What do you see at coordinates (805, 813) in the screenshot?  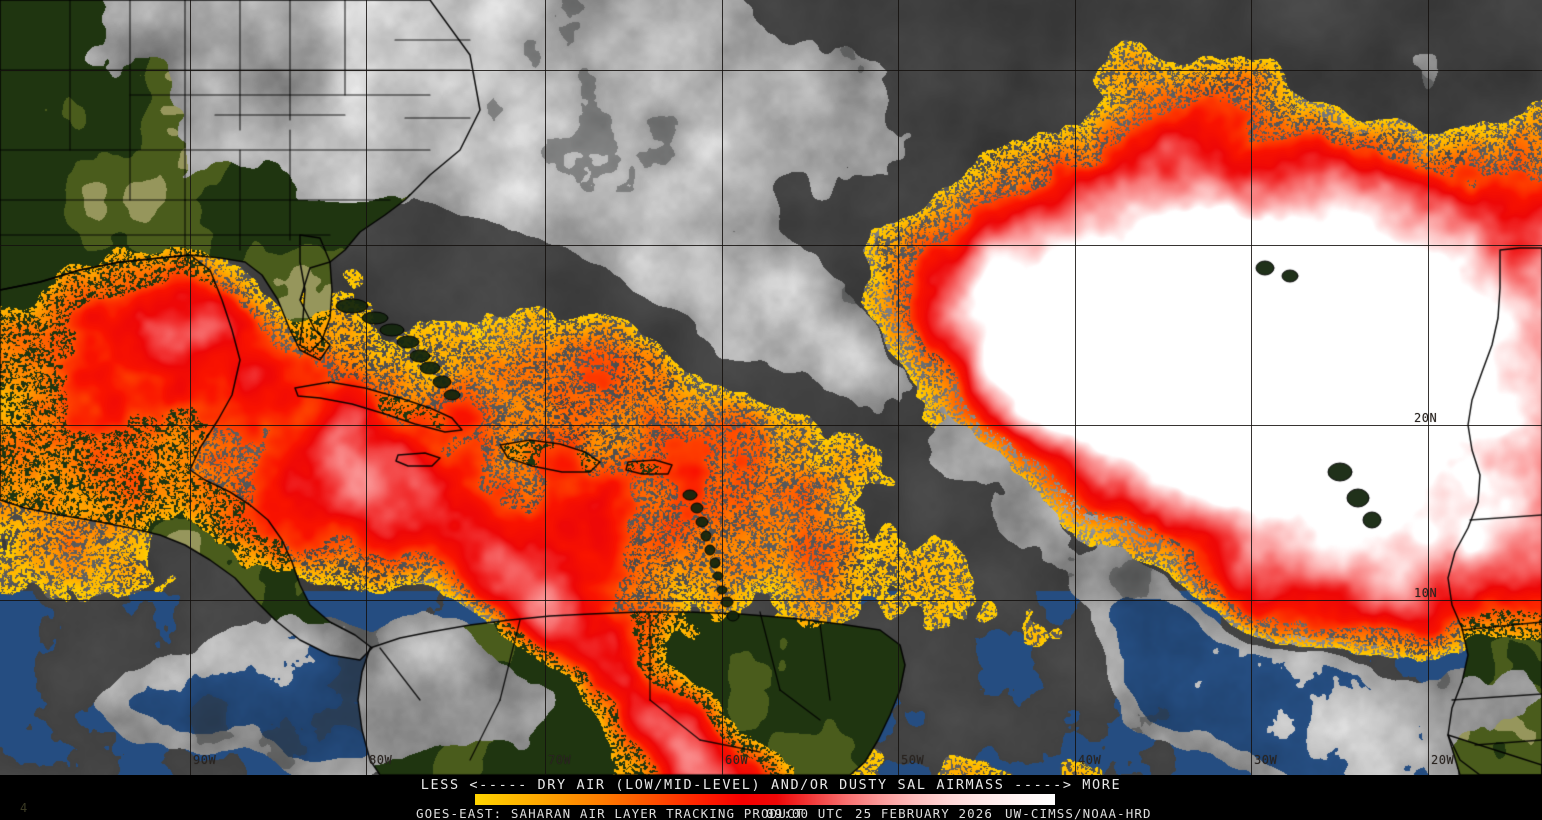 I see `footer-timestamp: 09:00 UTC` at bounding box center [805, 813].